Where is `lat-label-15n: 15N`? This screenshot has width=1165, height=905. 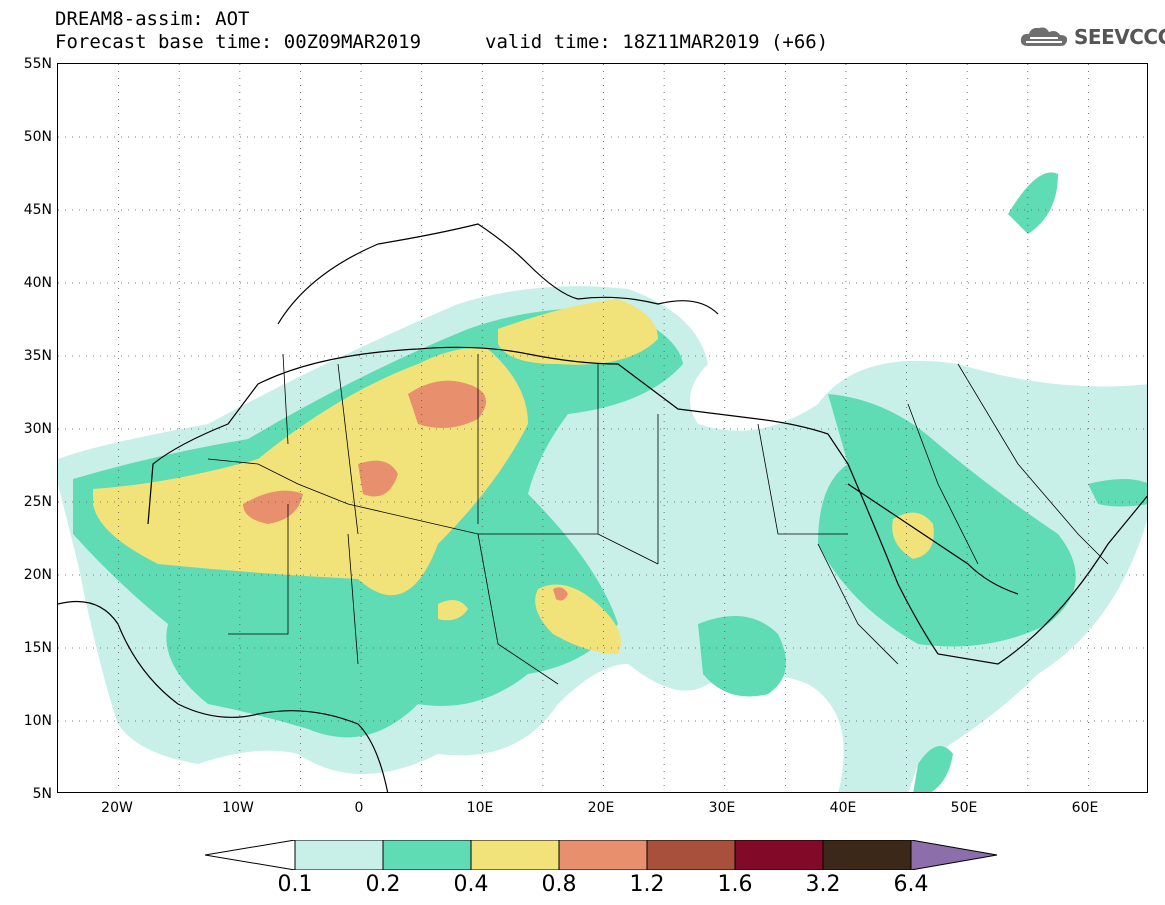 lat-label-15n: 15N is located at coordinates (37, 648).